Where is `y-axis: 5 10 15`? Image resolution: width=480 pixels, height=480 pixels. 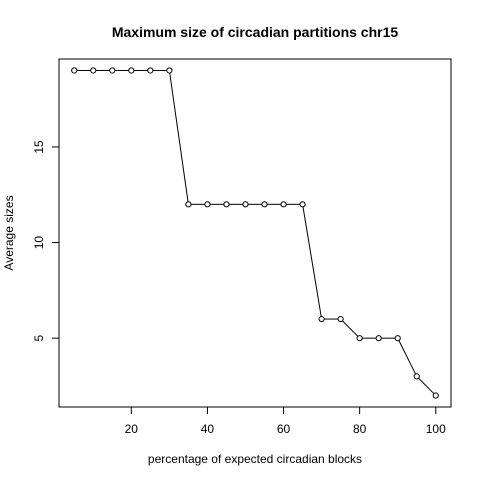 y-axis: 5 10 15 is located at coordinates (46, 241).